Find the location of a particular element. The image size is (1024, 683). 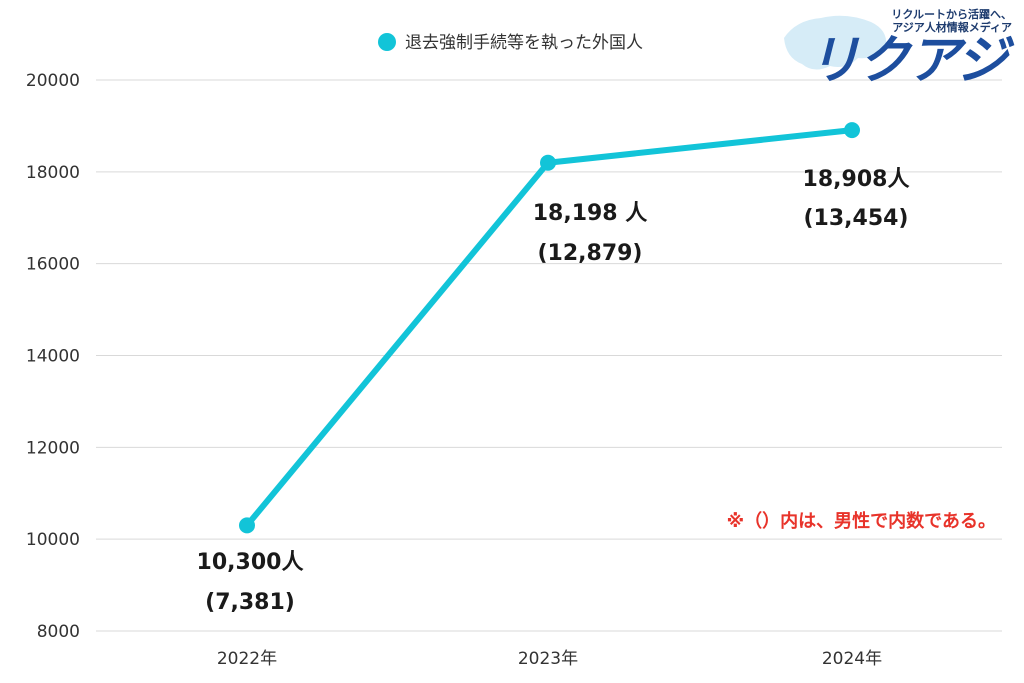

y-tick-label: 10000 is located at coordinates (53, 540).